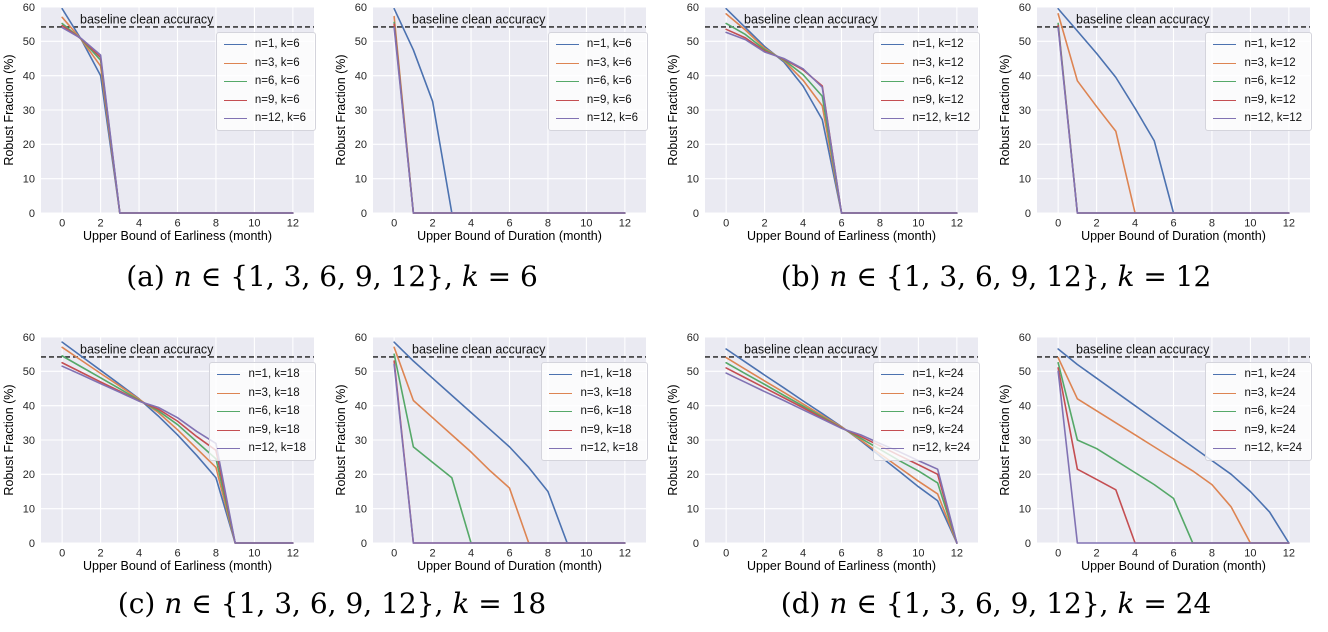  I want to click on y-tick-label: 0, so click(696, 214).